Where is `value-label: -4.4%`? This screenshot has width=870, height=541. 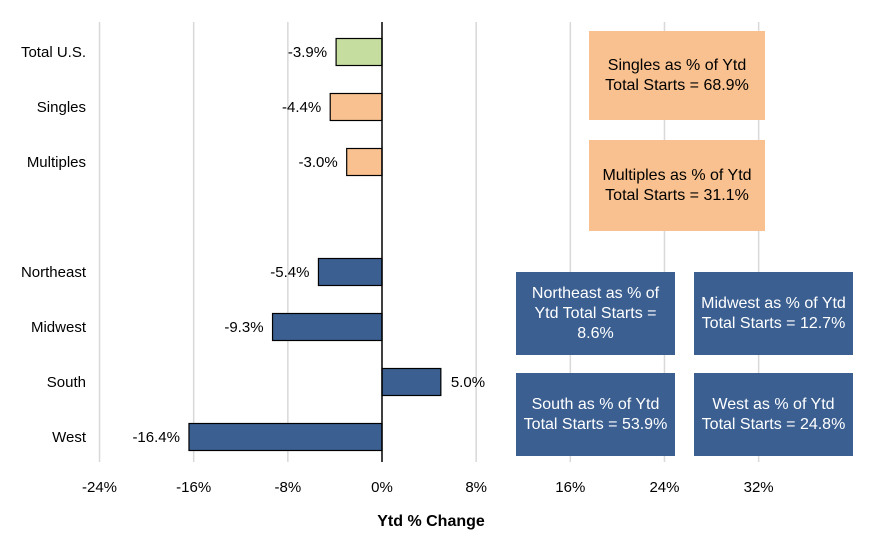 value-label: -4.4% is located at coordinates (301, 107).